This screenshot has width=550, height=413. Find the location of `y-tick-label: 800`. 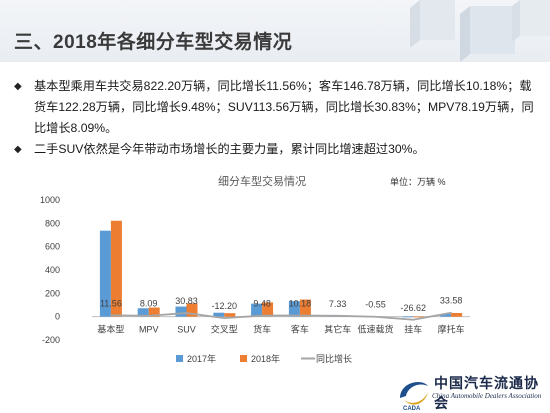

y-tick-label: 800 is located at coordinates (52, 223).